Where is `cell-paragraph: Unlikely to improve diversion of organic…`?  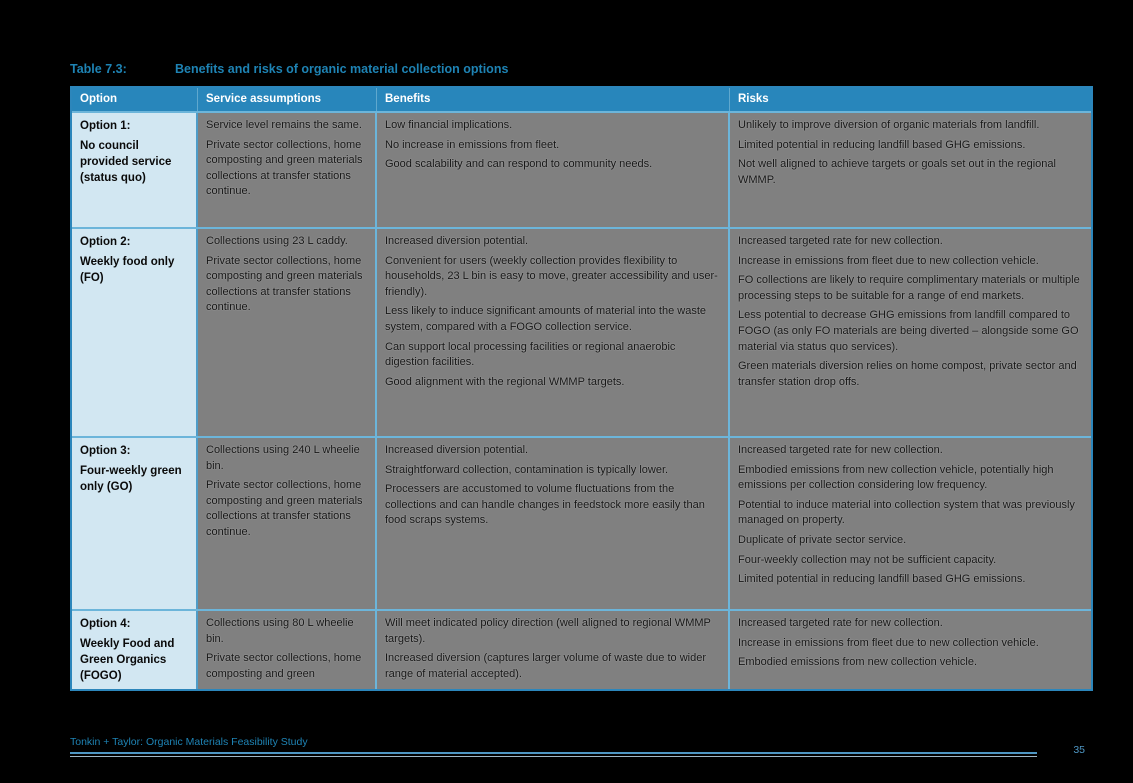
cell-paragraph: Unlikely to improve diversion of organic… is located at coordinates (889, 125).